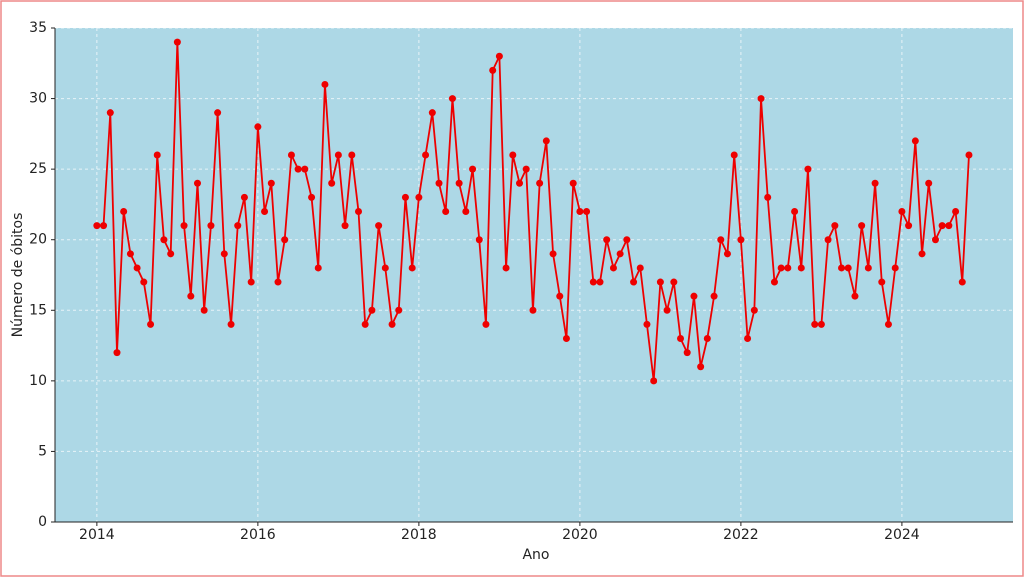 The image size is (1024, 577). I want to click on y-tick-label: 0, so click(42, 522).